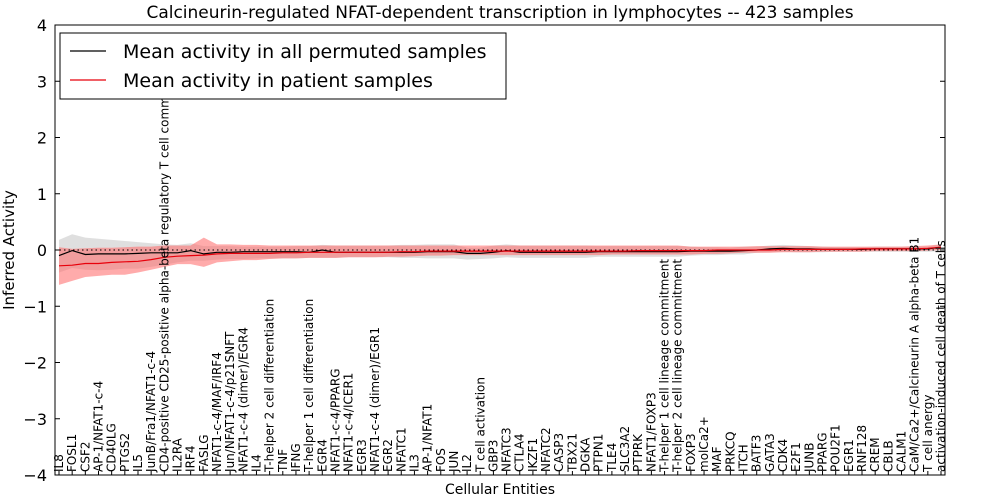 The height and width of the screenshot is (500, 1000). Describe the element at coordinates (678, 366) in the screenshot. I see `x-tick-label: T-helper 2 cell lineage commitment` at that location.